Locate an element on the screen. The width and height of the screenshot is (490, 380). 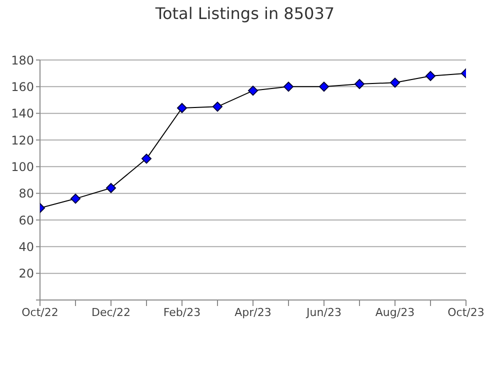
y-tick-label: 180 is located at coordinates (22, 60).